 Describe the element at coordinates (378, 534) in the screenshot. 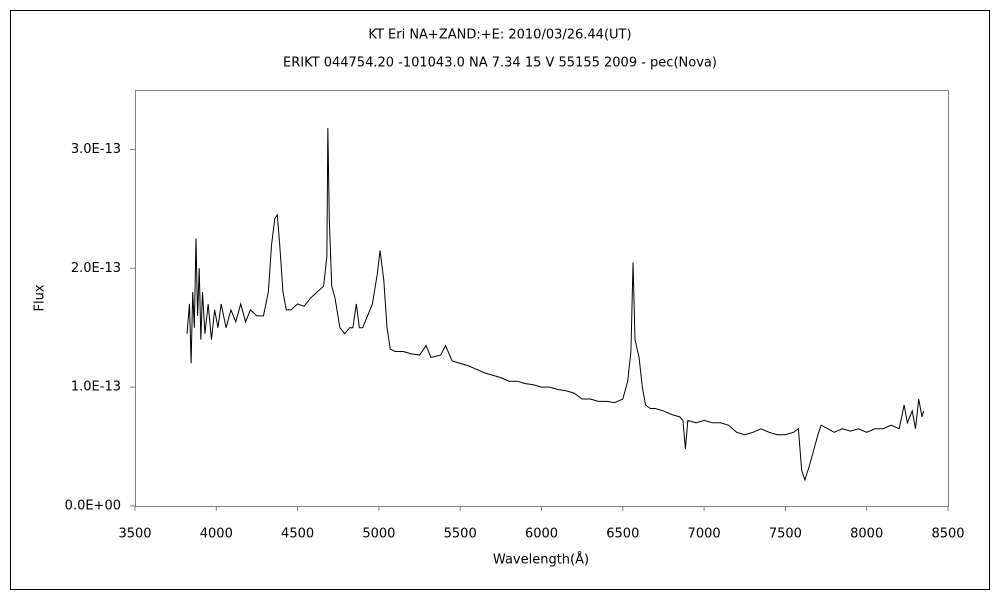

I see `x-tick-label: 5000` at that location.